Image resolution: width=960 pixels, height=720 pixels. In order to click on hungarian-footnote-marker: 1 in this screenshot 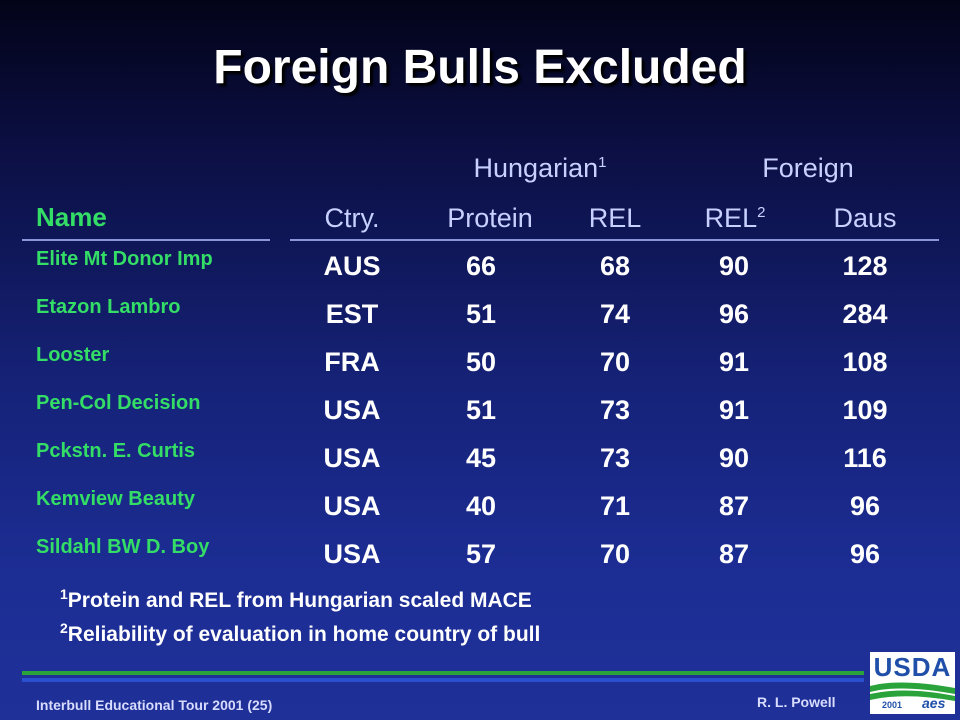, I will do `click(602, 162)`.